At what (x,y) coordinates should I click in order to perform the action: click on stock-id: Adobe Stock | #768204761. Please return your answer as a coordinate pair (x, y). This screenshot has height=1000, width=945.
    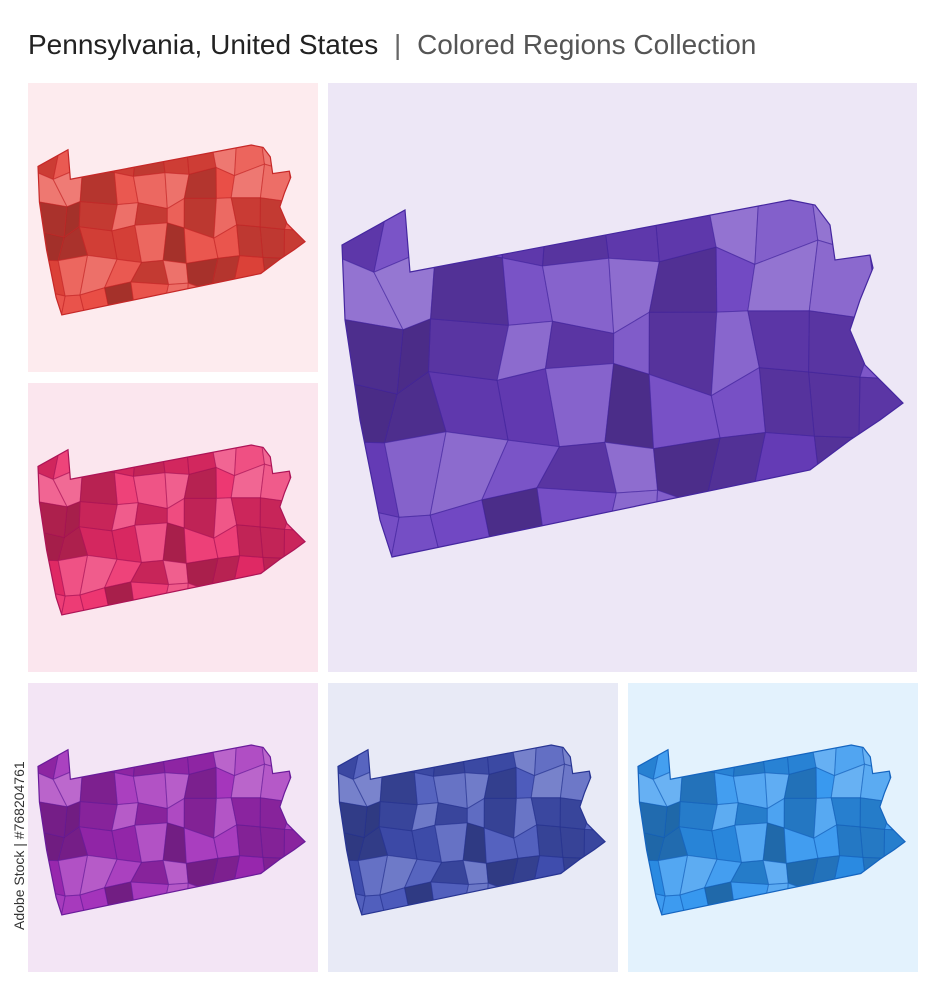
    Looking at the image, I should click on (19, 845).